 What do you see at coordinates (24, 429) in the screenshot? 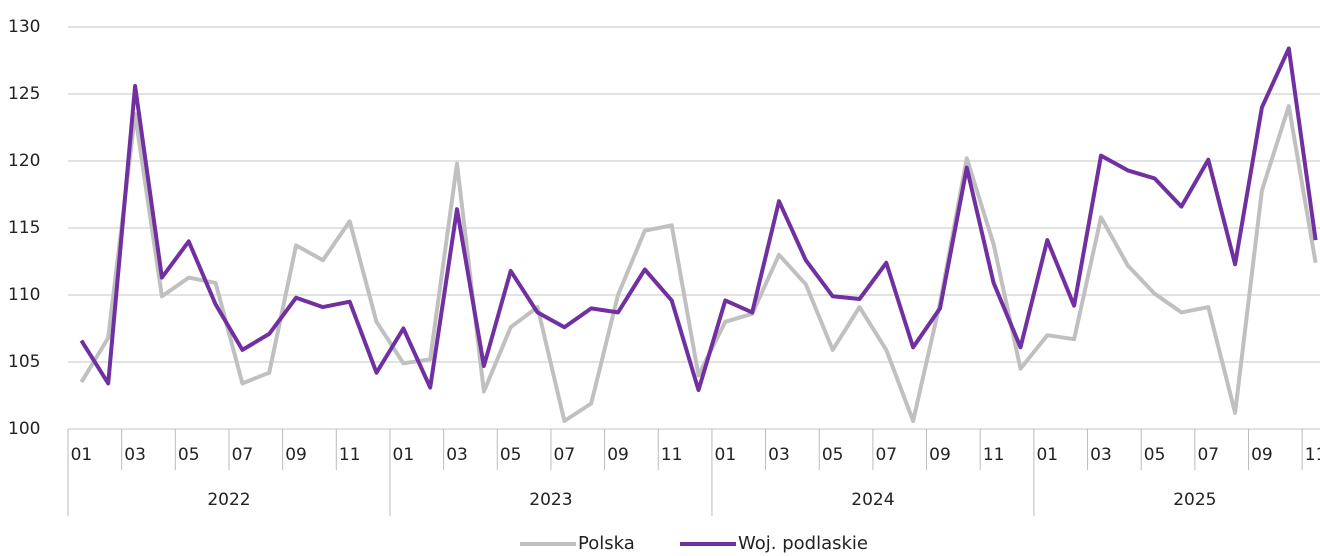
I see `y-tick-label: 100` at bounding box center [24, 429].